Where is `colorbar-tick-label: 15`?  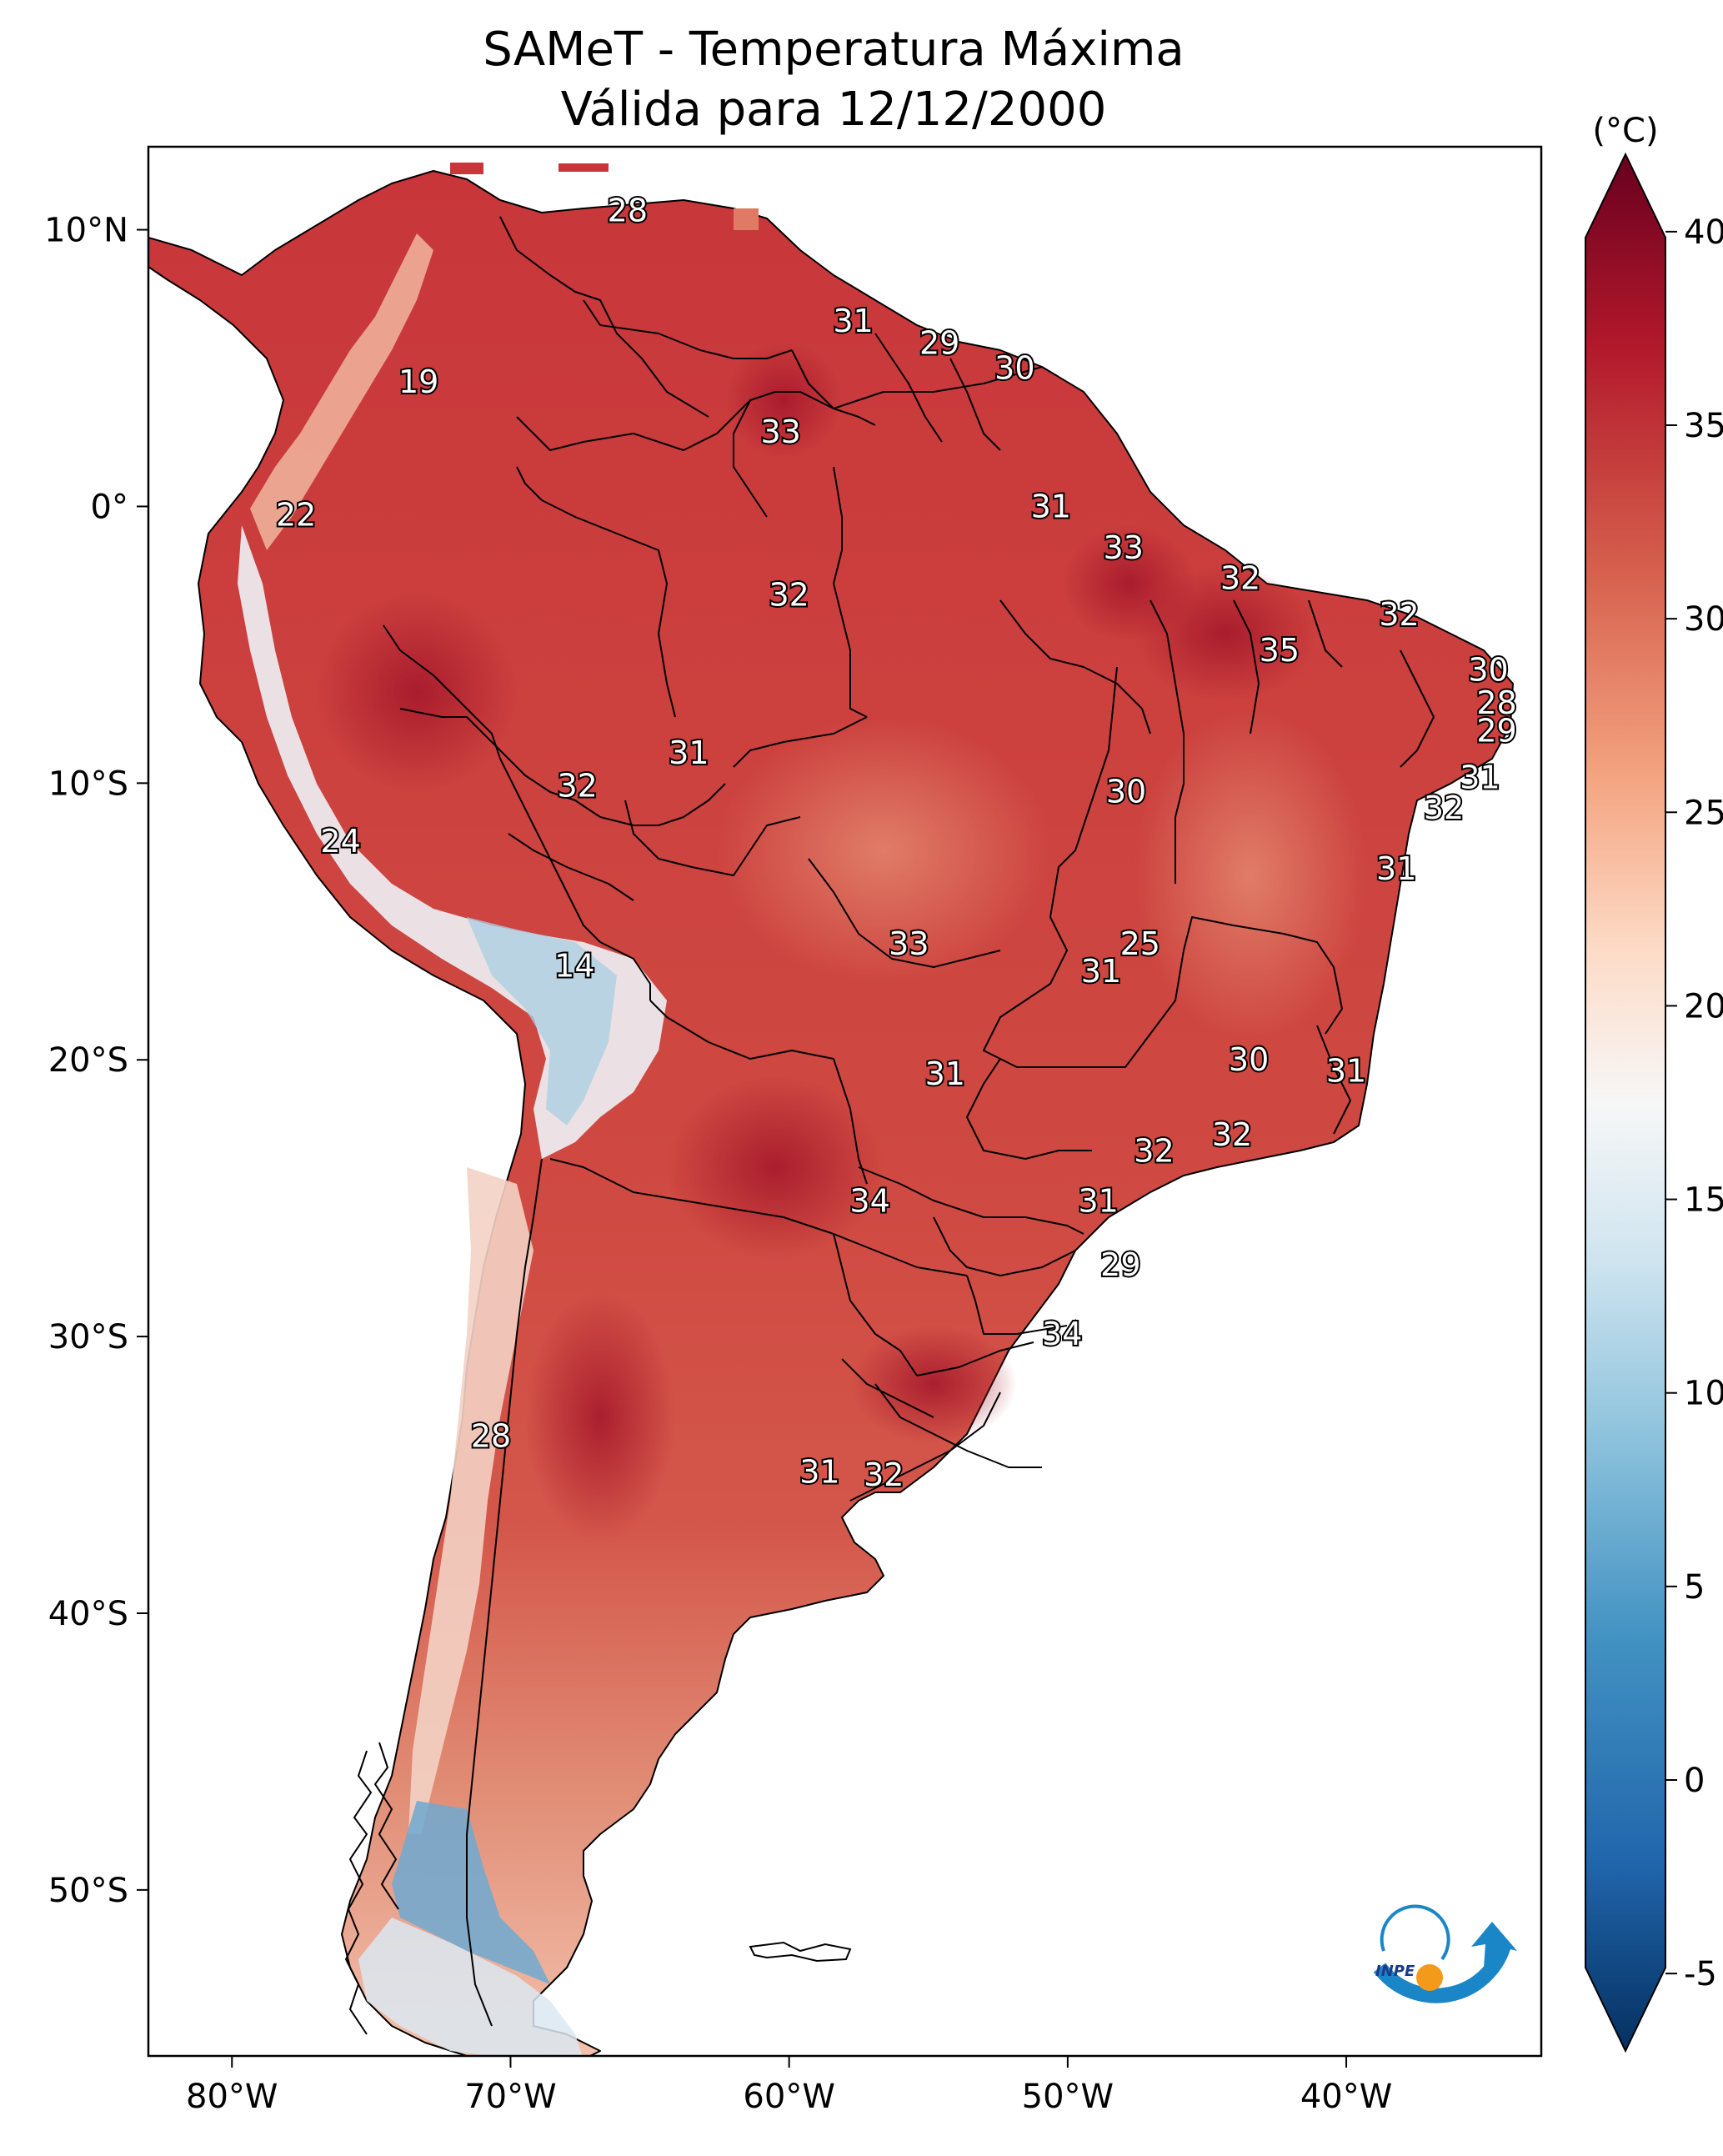
colorbar-tick-label: 15 is located at coordinates (1703, 1200).